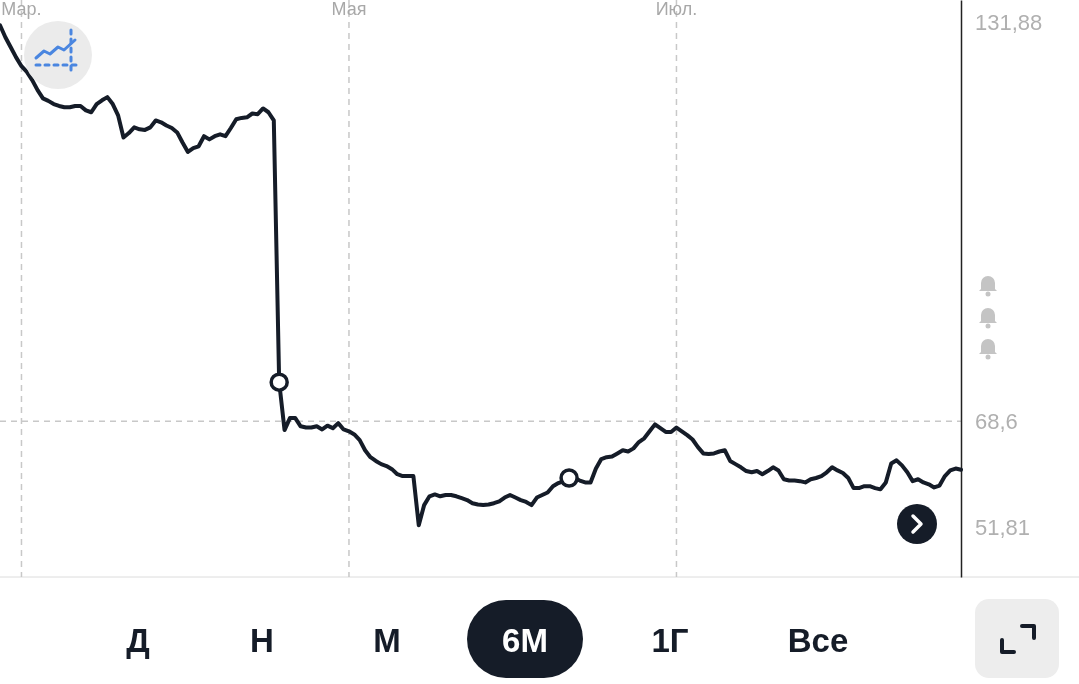 This screenshot has width=1079, height=684. What do you see at coordinates (1009, 22) in the screenshot?
I see `y-tick-label: 131,88` at bounding box center [1009, 22].